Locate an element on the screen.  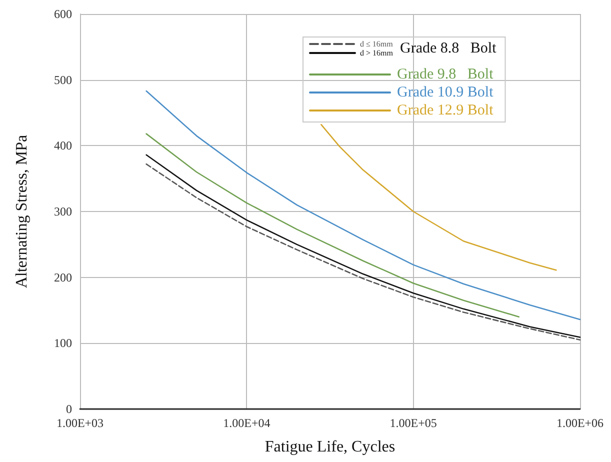
annotation: Grade 8.8 Bolt is located at coordinates (449, 48).